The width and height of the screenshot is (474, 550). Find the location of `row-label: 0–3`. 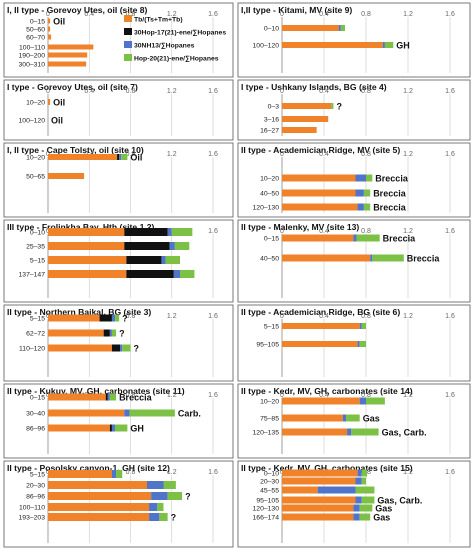

row-label: 0–3 is located at coordinates (274, 107).